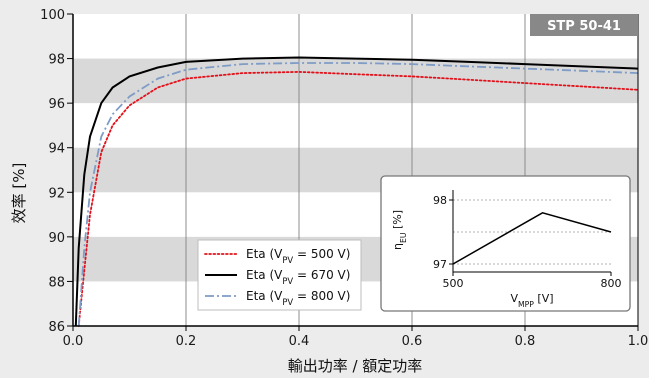 This screenshot has width=649, height=378. What do you see at coordinates (298, 277) in the screenshot?
I see `legend-label: Eta (VPV = 670 V)` at bounding box center [298, 277].